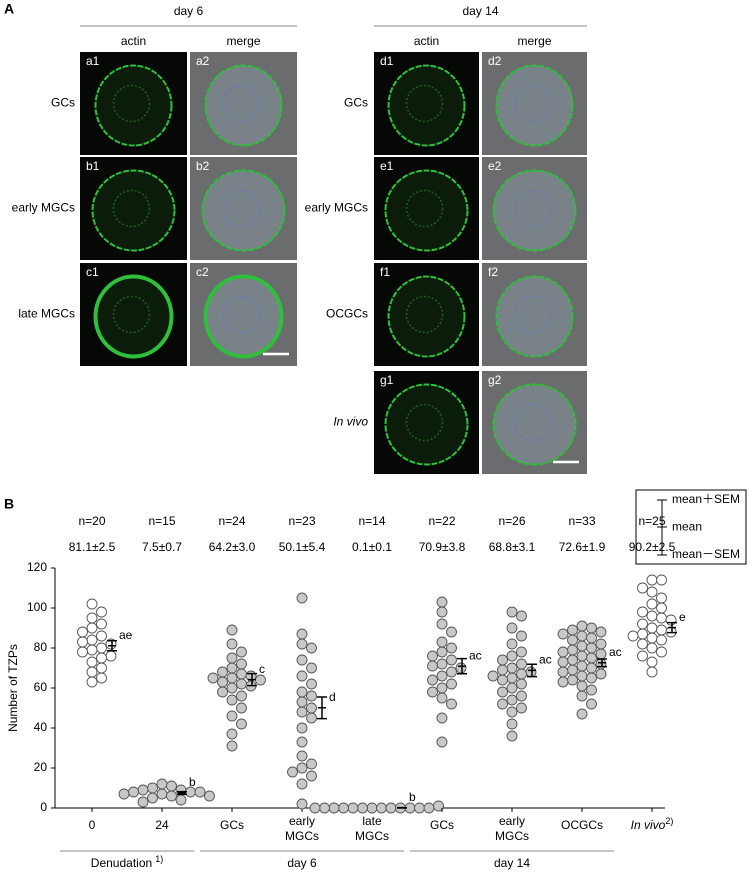 The width and height of the screenshot is (752, 876). Describe the element at coordinates (37, 607) in the screenshot. I see `y-tick-label: 100` at that location.